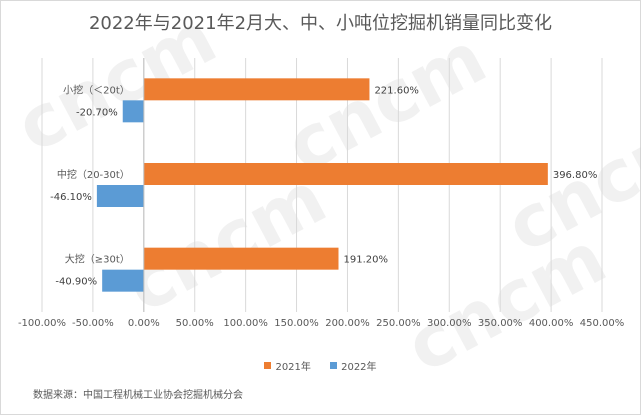  Describe the element at coordinates (320, 365) in the screenshot. I see `legend: 2021年 2022年` at that location.